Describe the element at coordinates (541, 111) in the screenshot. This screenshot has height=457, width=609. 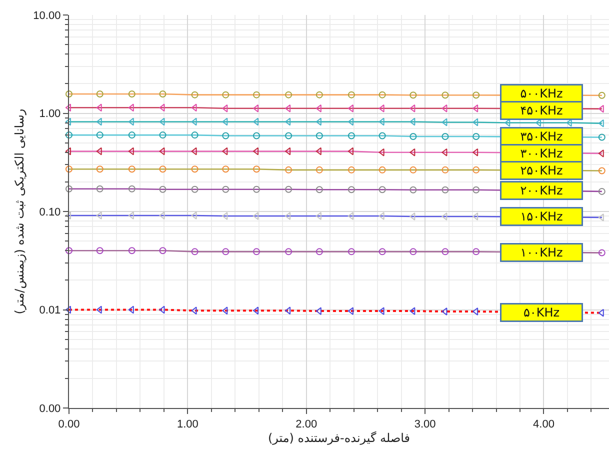
I see `series-label: ۴۵۰KHz` at that location.